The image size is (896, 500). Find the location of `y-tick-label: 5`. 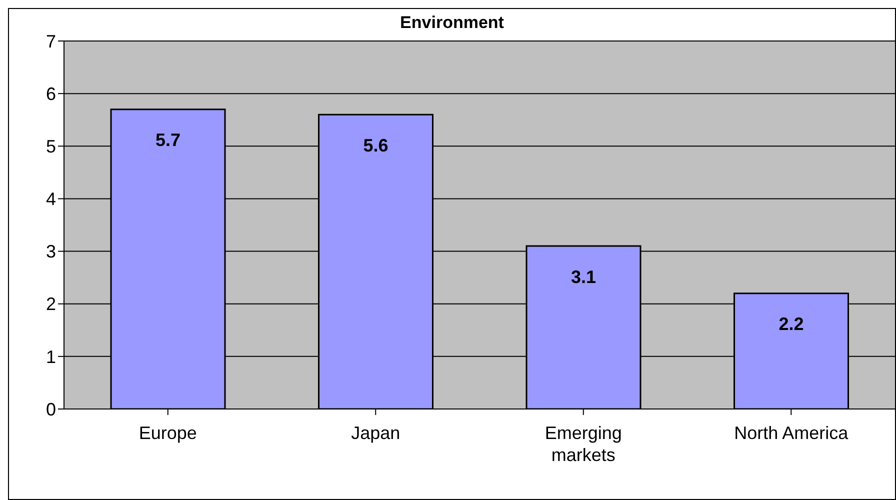

y-tick-label: 5 is located at coordinates (51, 146).